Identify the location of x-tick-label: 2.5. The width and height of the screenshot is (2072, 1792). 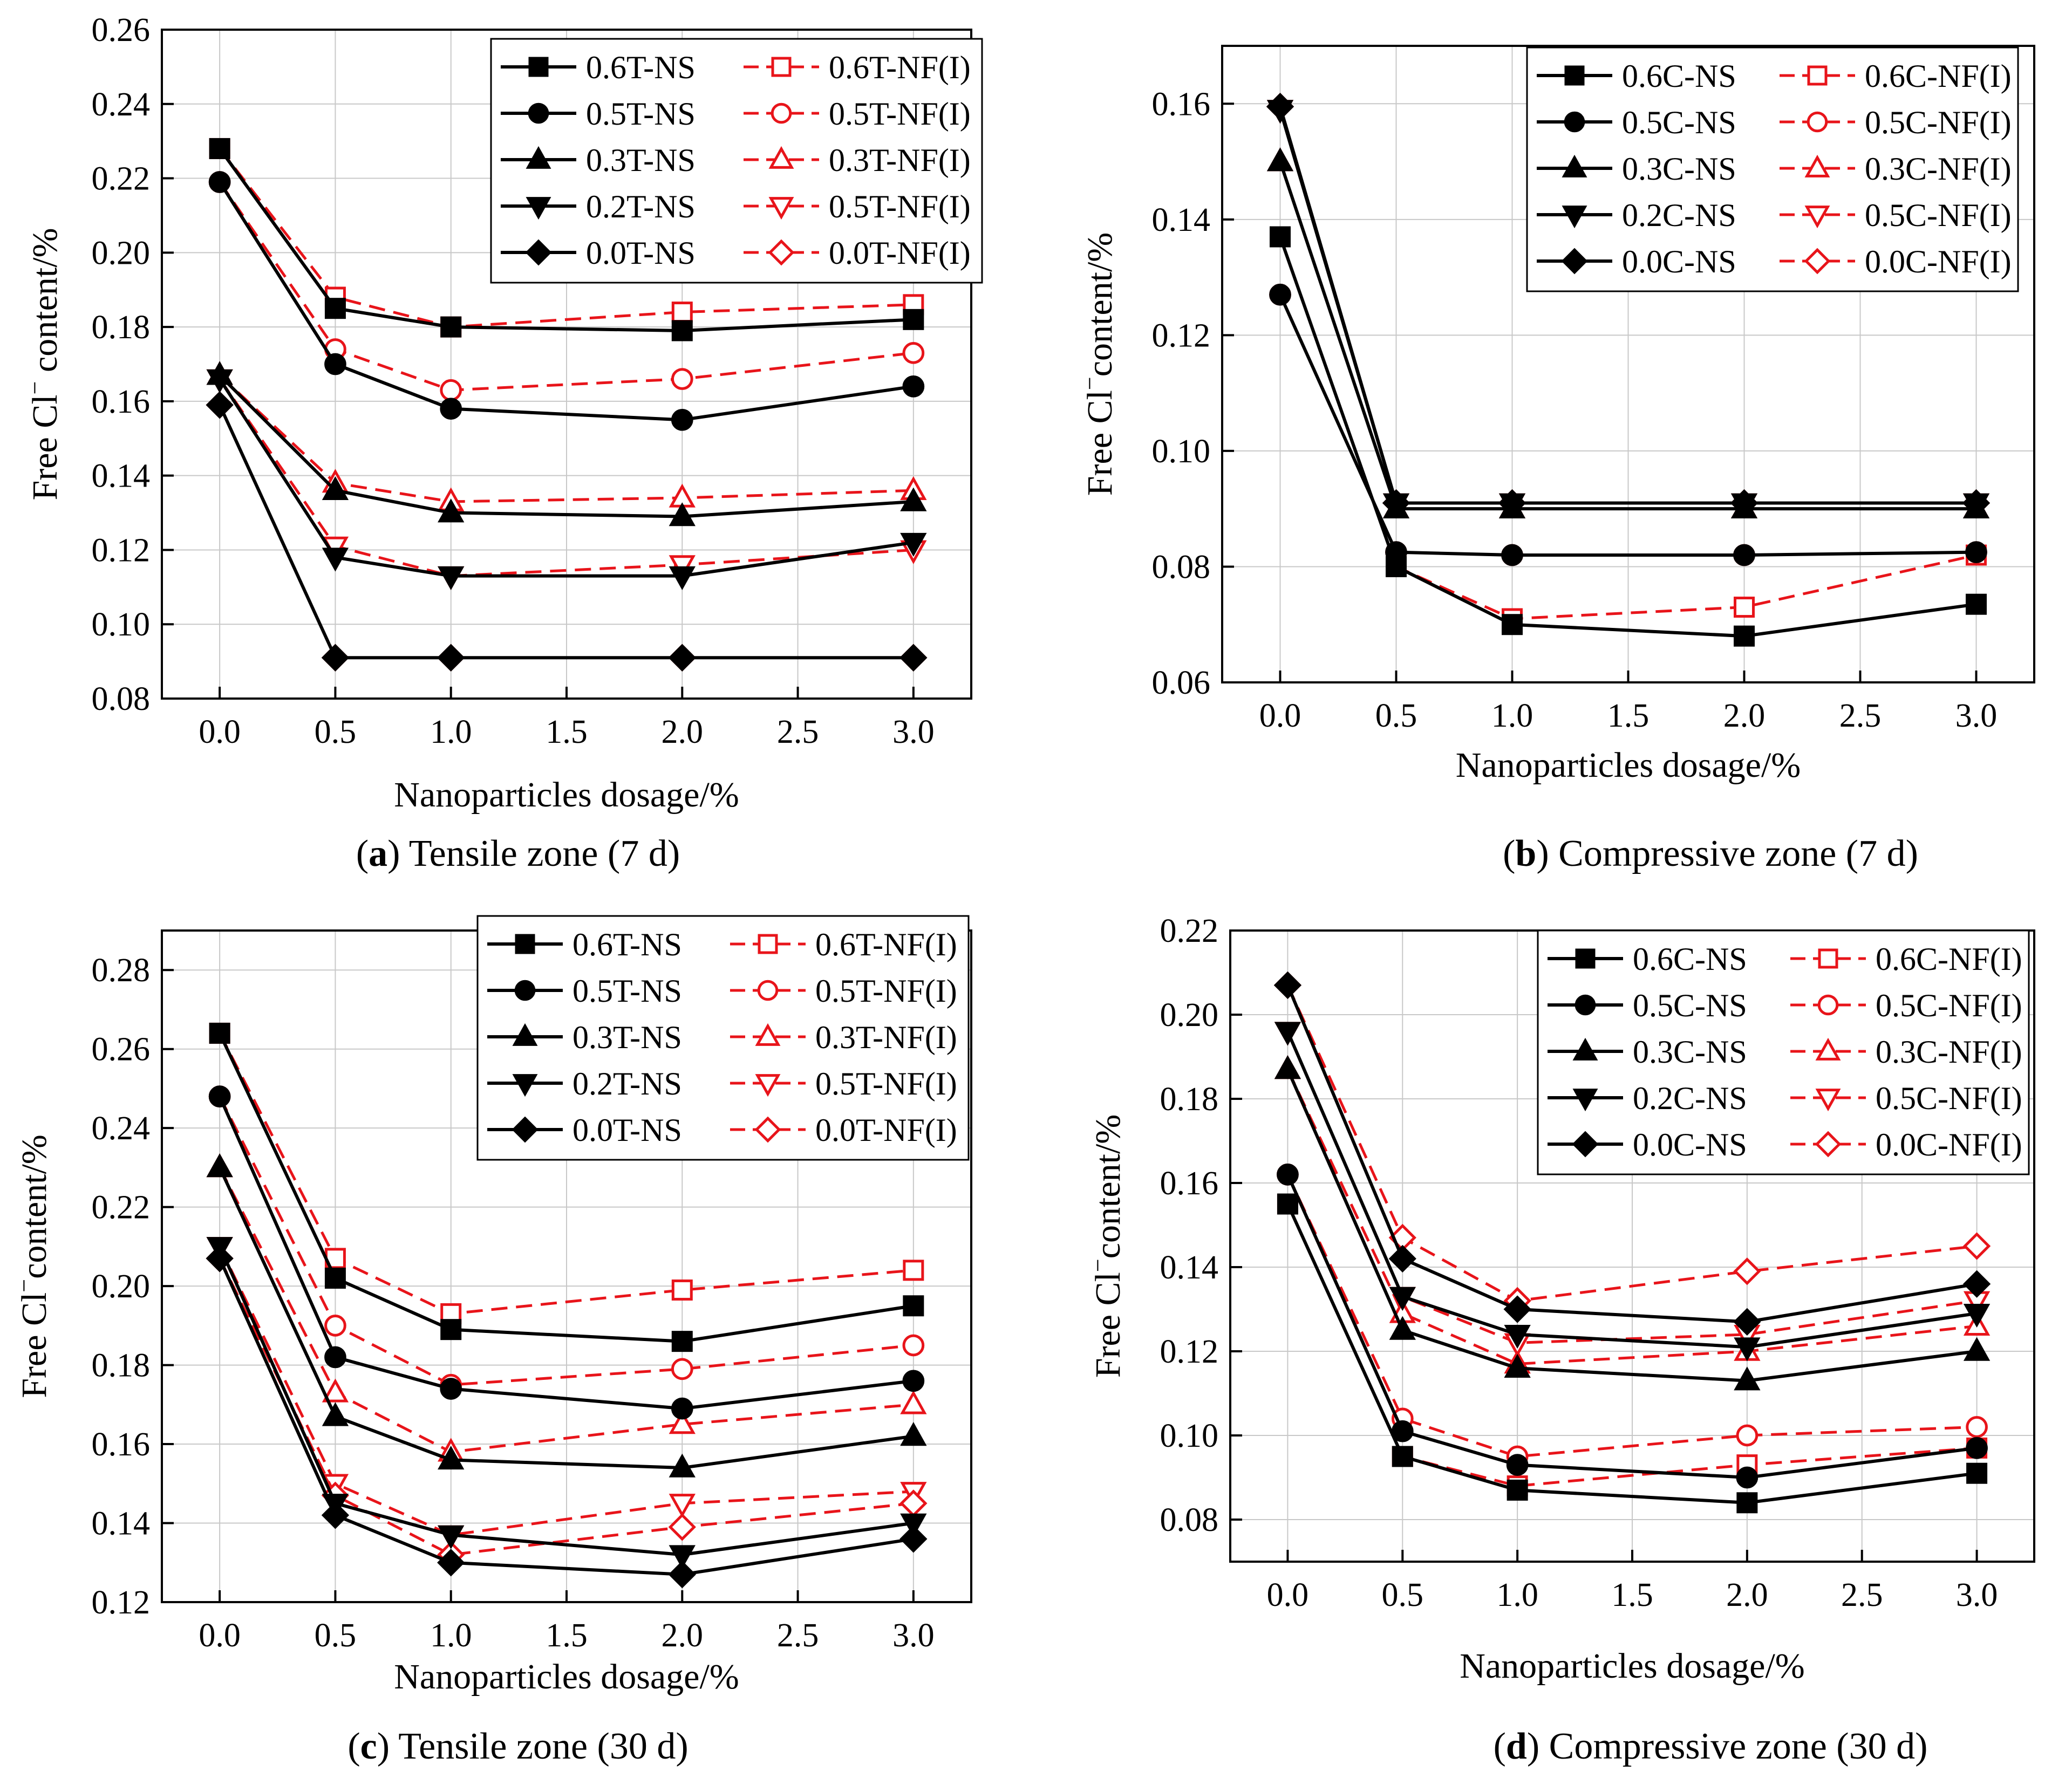
(798, 1635).